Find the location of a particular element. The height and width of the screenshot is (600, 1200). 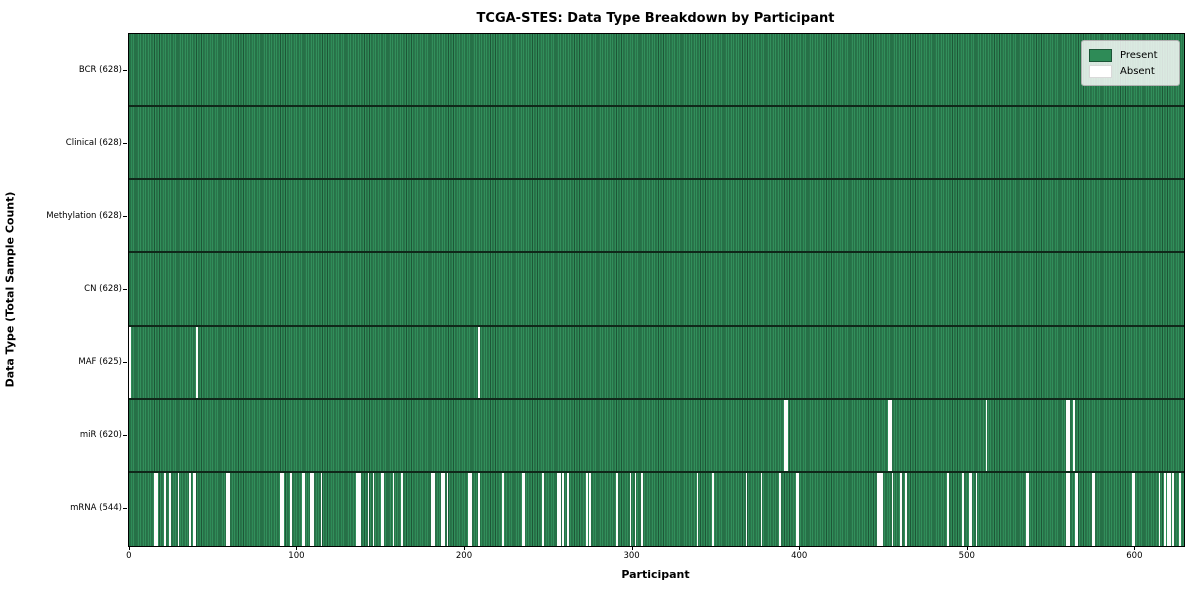

row-CN is located at coordinates (656, 290).